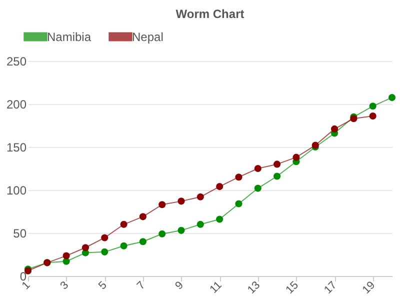  Describe the element at coordinates (179, 285) in the screenshot. I see `x-tick-label: 9` at that location.